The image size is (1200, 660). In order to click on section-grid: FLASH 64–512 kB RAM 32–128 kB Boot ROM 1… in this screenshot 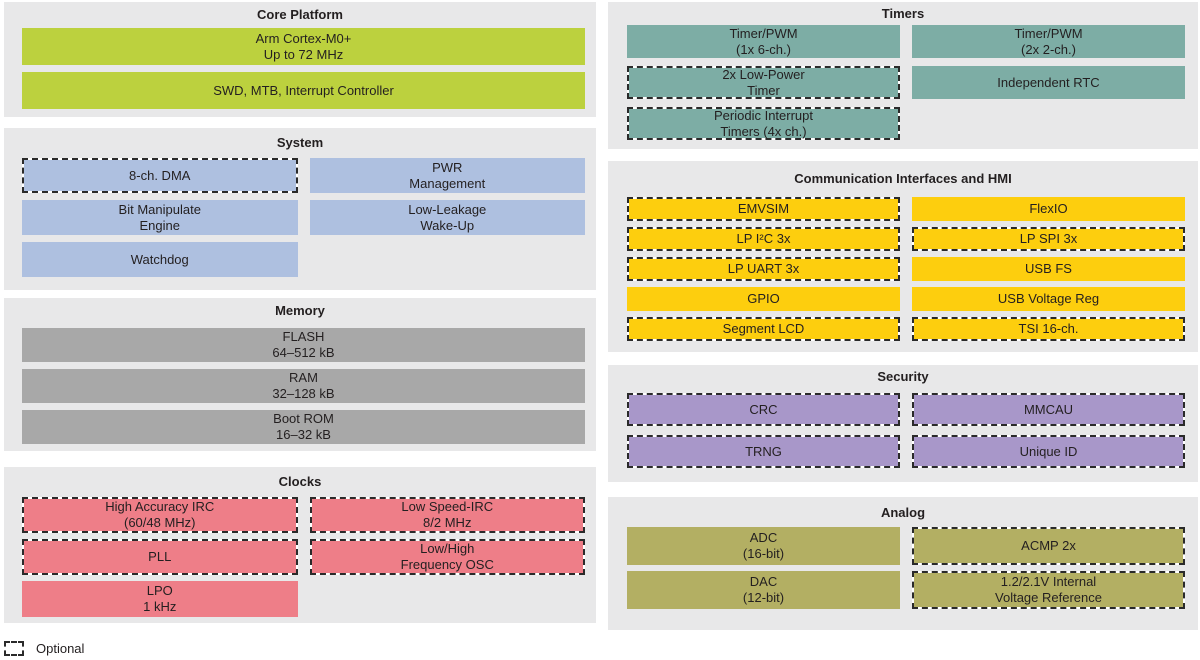, I will do `click(300, 386)`.